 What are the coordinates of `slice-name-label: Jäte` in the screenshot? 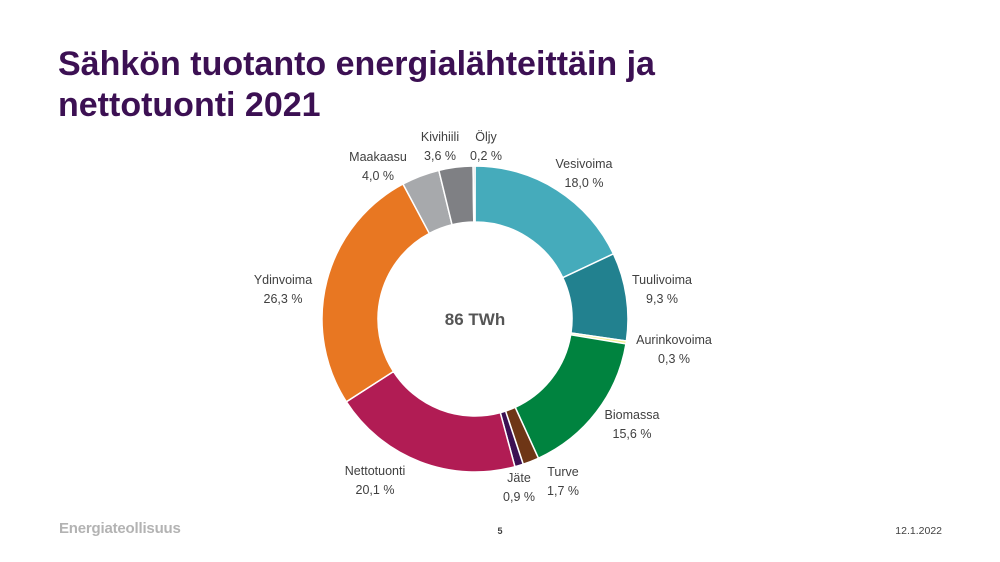 It's located at (519, 478).